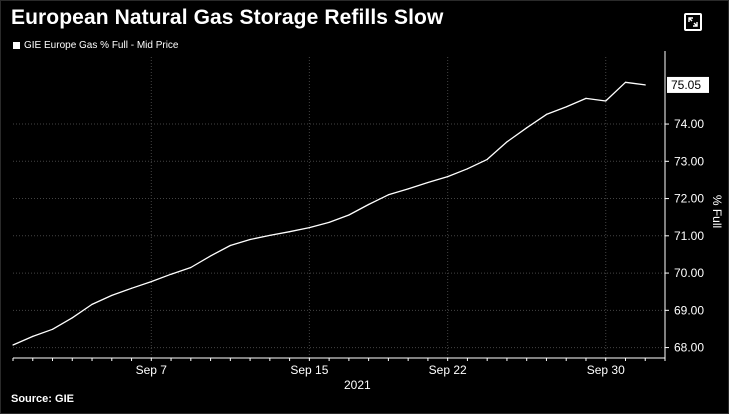 The width and height of the screenshot is (729, 415). I want to click on y-axis-title: % Full, so click(717, 211).